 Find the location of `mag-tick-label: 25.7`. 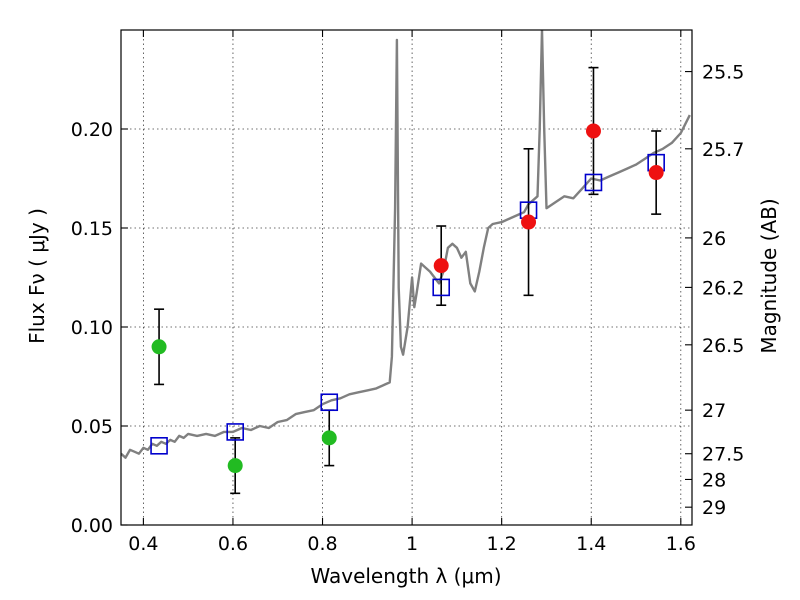

mag-tick-label: 25.7 is located at coordinates (723, 150).